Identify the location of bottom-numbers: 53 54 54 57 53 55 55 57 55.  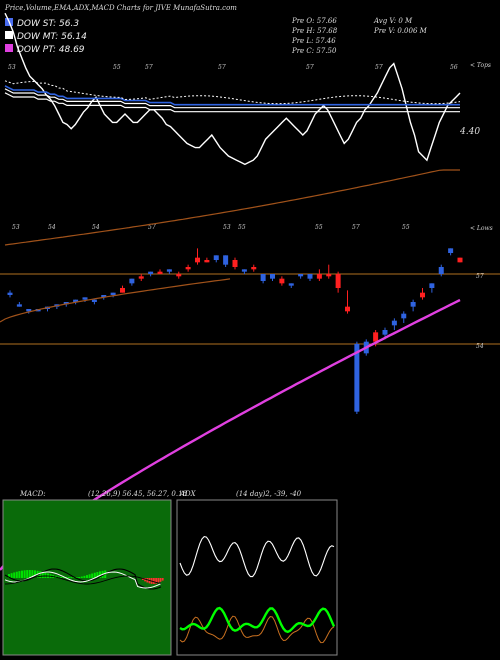
(211, 227).